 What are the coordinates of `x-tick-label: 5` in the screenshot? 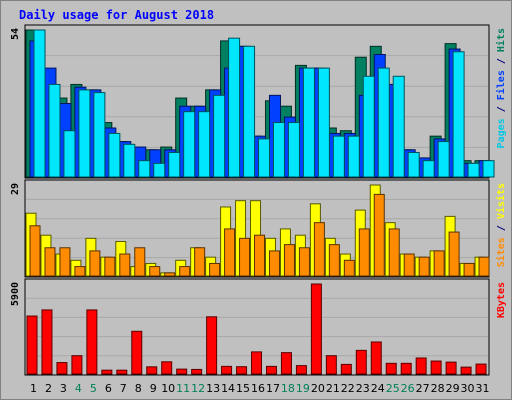 It's located at (93, 388).